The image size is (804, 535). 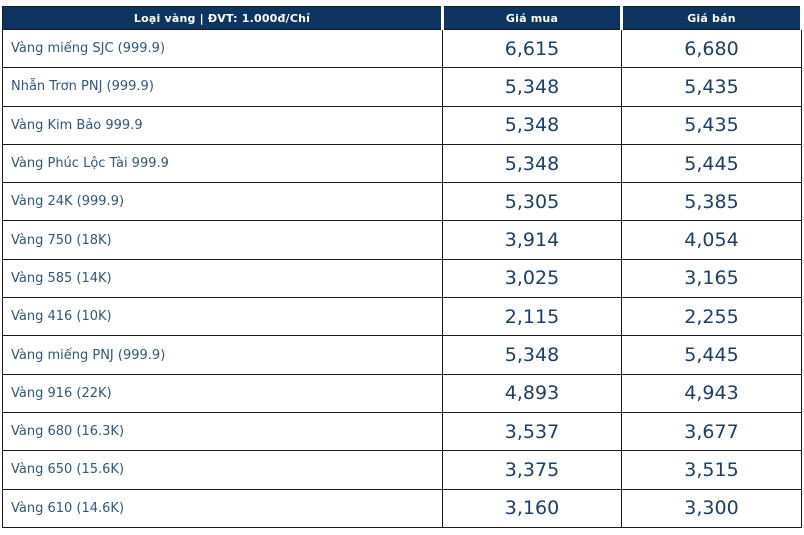 I want to click on table-row: Vàng miếng PNJ (999.9) 5,348 5,445, so click(x=402, y=355).